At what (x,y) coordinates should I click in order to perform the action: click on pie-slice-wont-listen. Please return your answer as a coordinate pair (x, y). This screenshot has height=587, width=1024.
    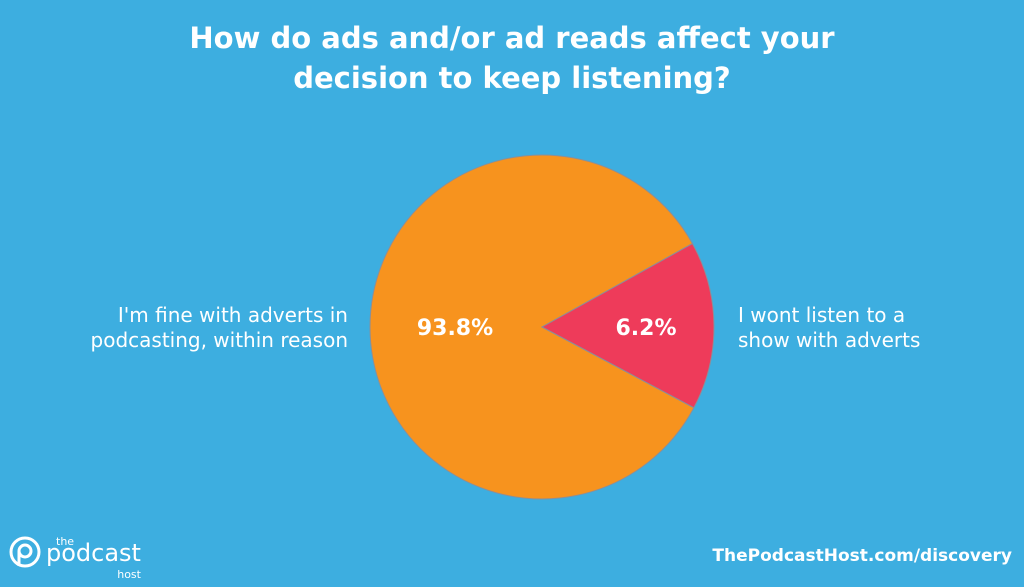
    Looking at the image, I should click on (627, 325).